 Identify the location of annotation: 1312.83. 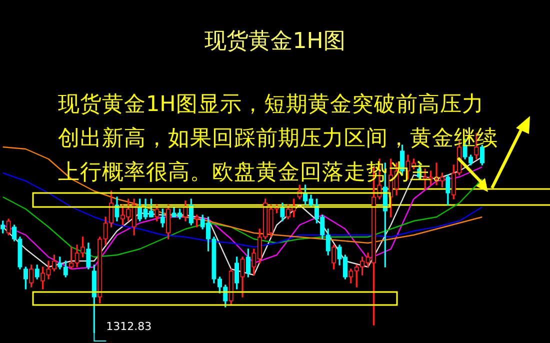
(129, 326).